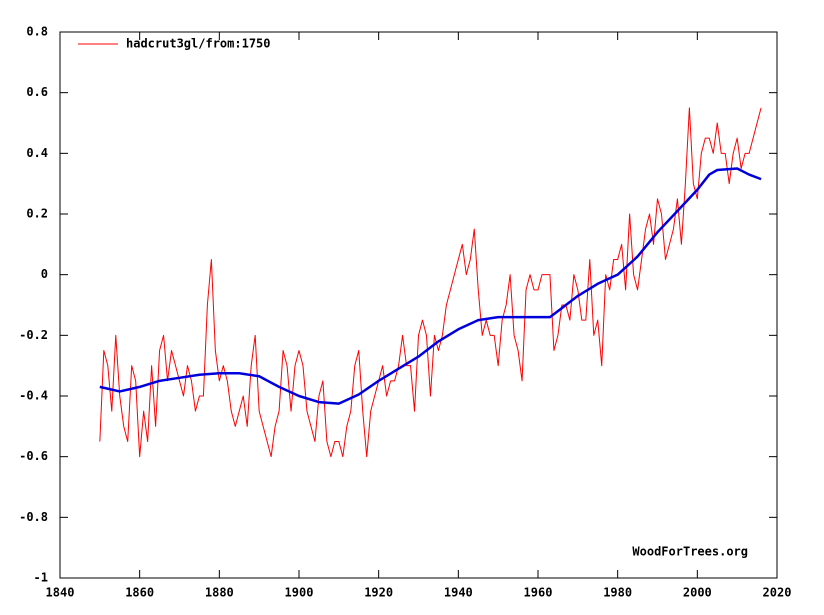 Image resolution: width=824 pixels, height=615 pixels. Describe the element at coordinates (617, 593) in the screenshot. I see `x-tick-label: 1980` at that location.